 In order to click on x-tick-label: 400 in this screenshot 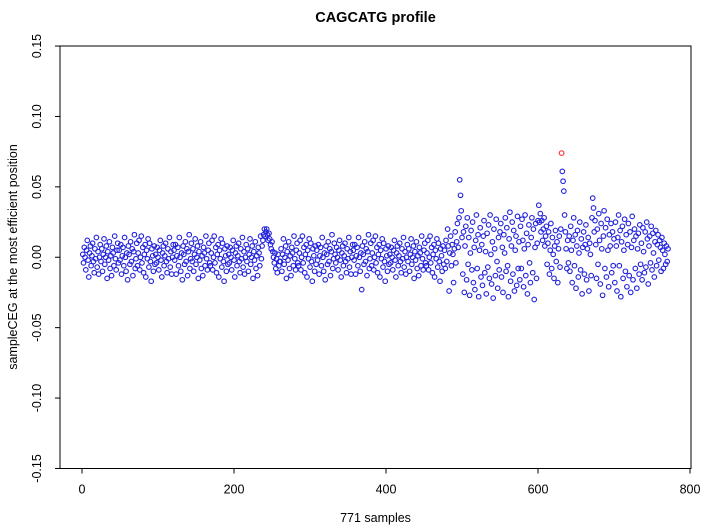, I will do `click(386, 490)`.